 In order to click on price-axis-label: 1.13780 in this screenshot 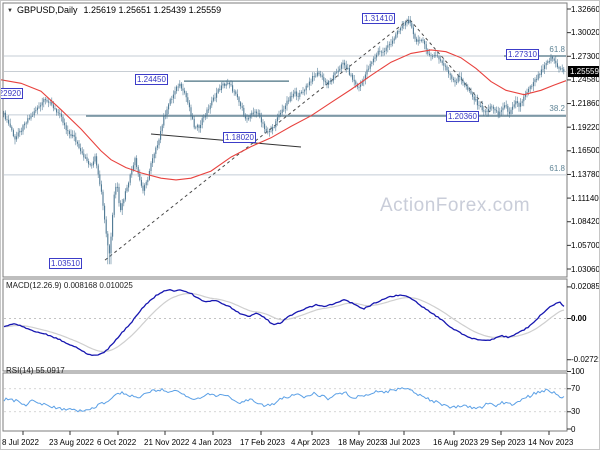, I will do `click(585, 174)`.